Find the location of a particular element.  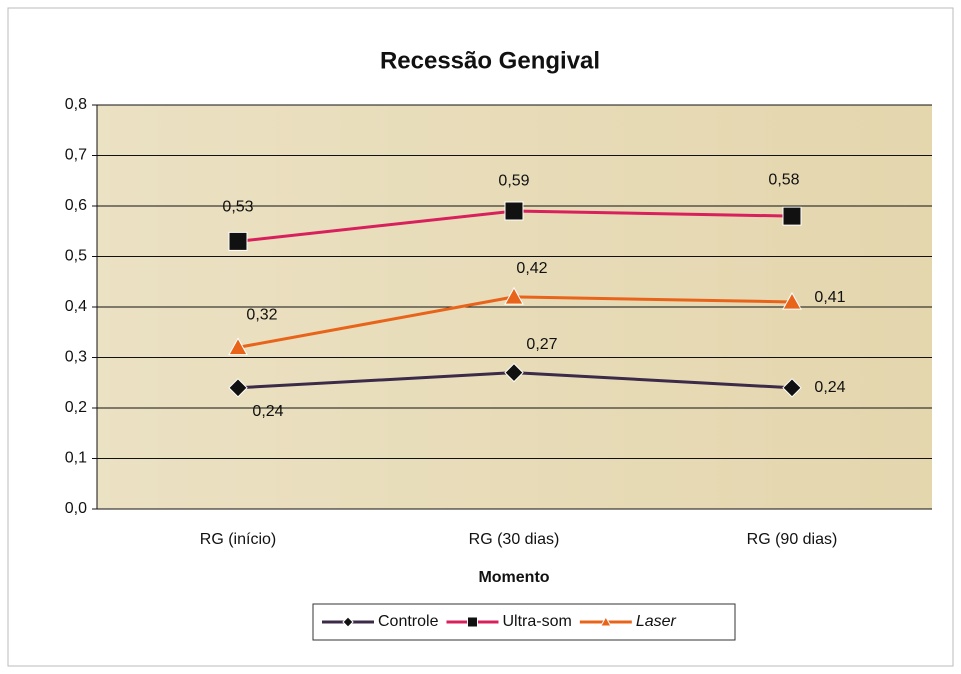

x-tick-label: RG (início) is located at coordinates (238, 539).